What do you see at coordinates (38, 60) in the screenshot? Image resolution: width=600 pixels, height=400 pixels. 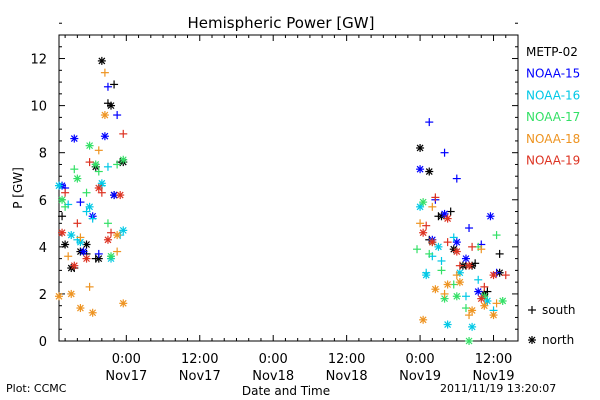 I see `y-tick-label: 12` at bounding box center [38, 60].